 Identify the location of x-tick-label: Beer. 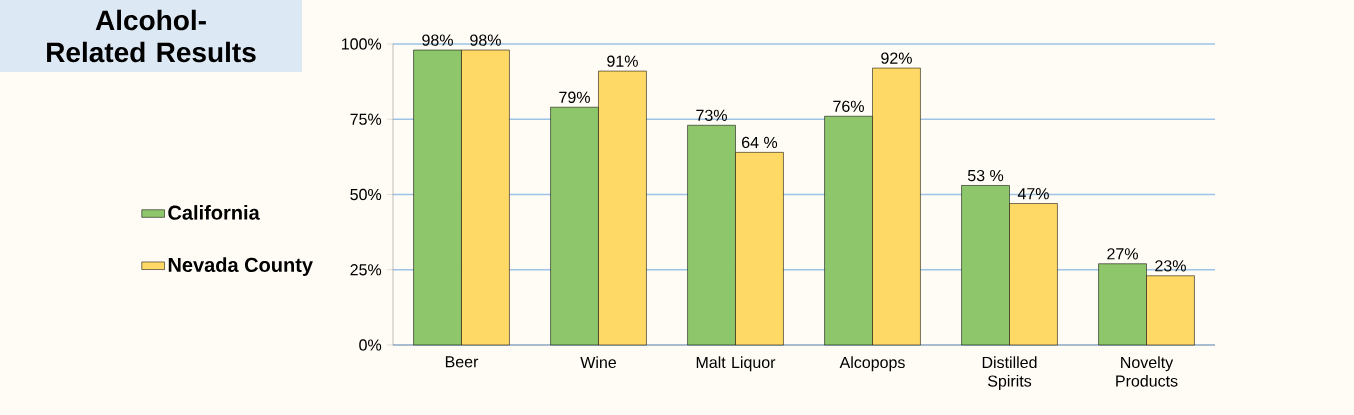
(462, 362).